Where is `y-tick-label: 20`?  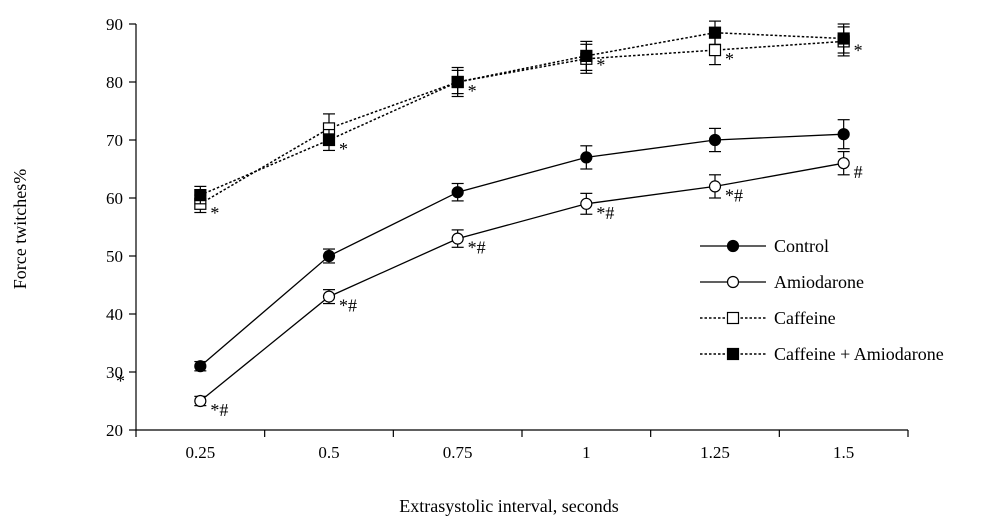 y-tick-label: 20 is located at coordinates (114, 430).